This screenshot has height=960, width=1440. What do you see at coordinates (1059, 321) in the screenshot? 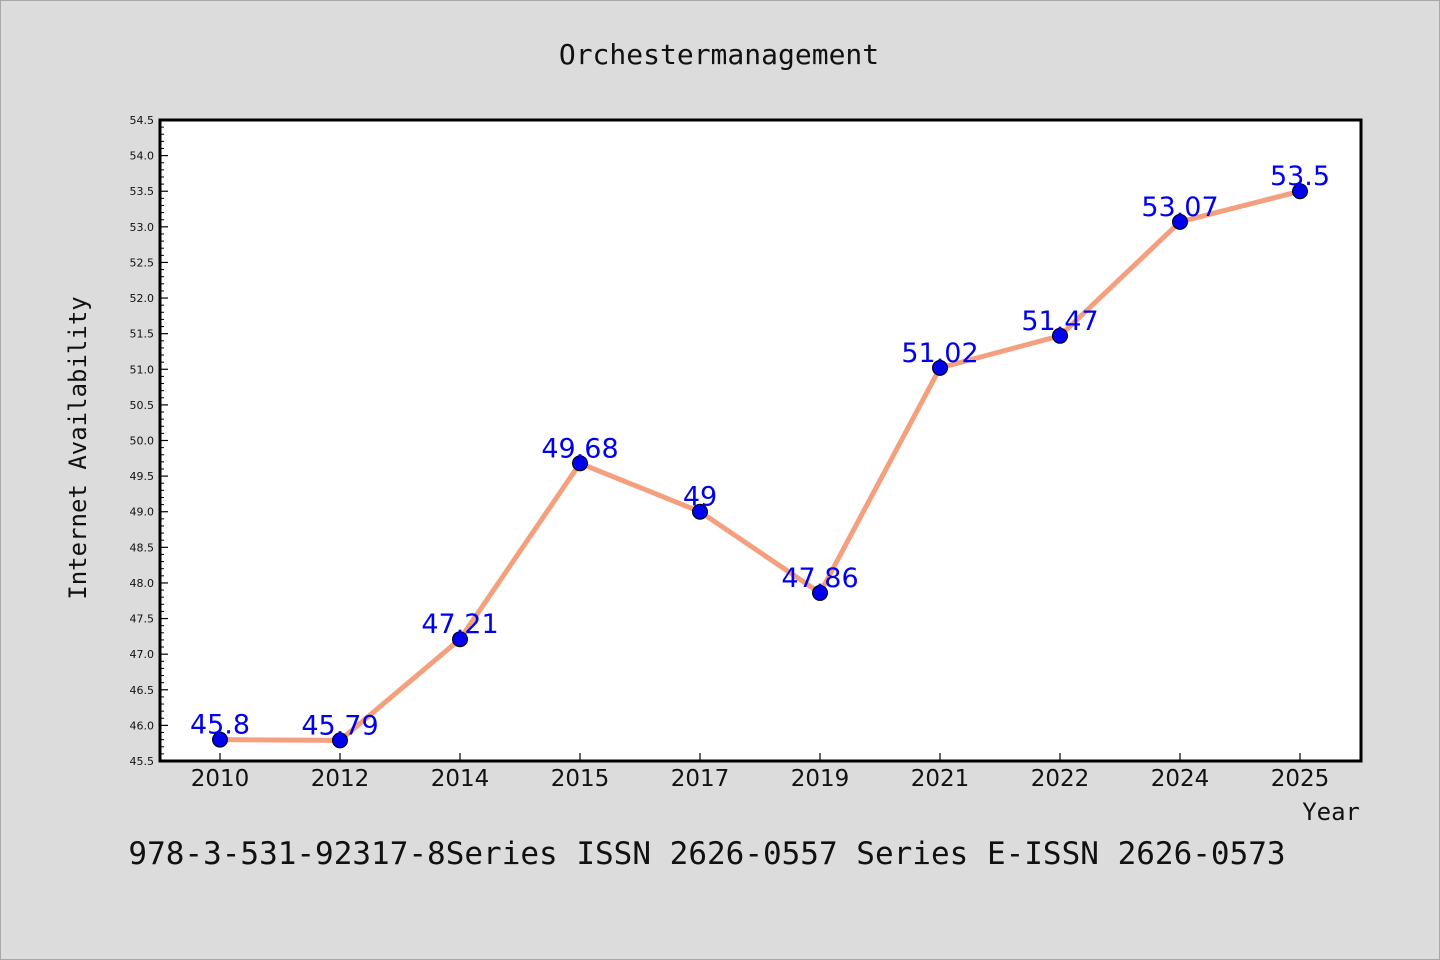
I see `data-label: 51.47` at bounding box center [1059, 321].